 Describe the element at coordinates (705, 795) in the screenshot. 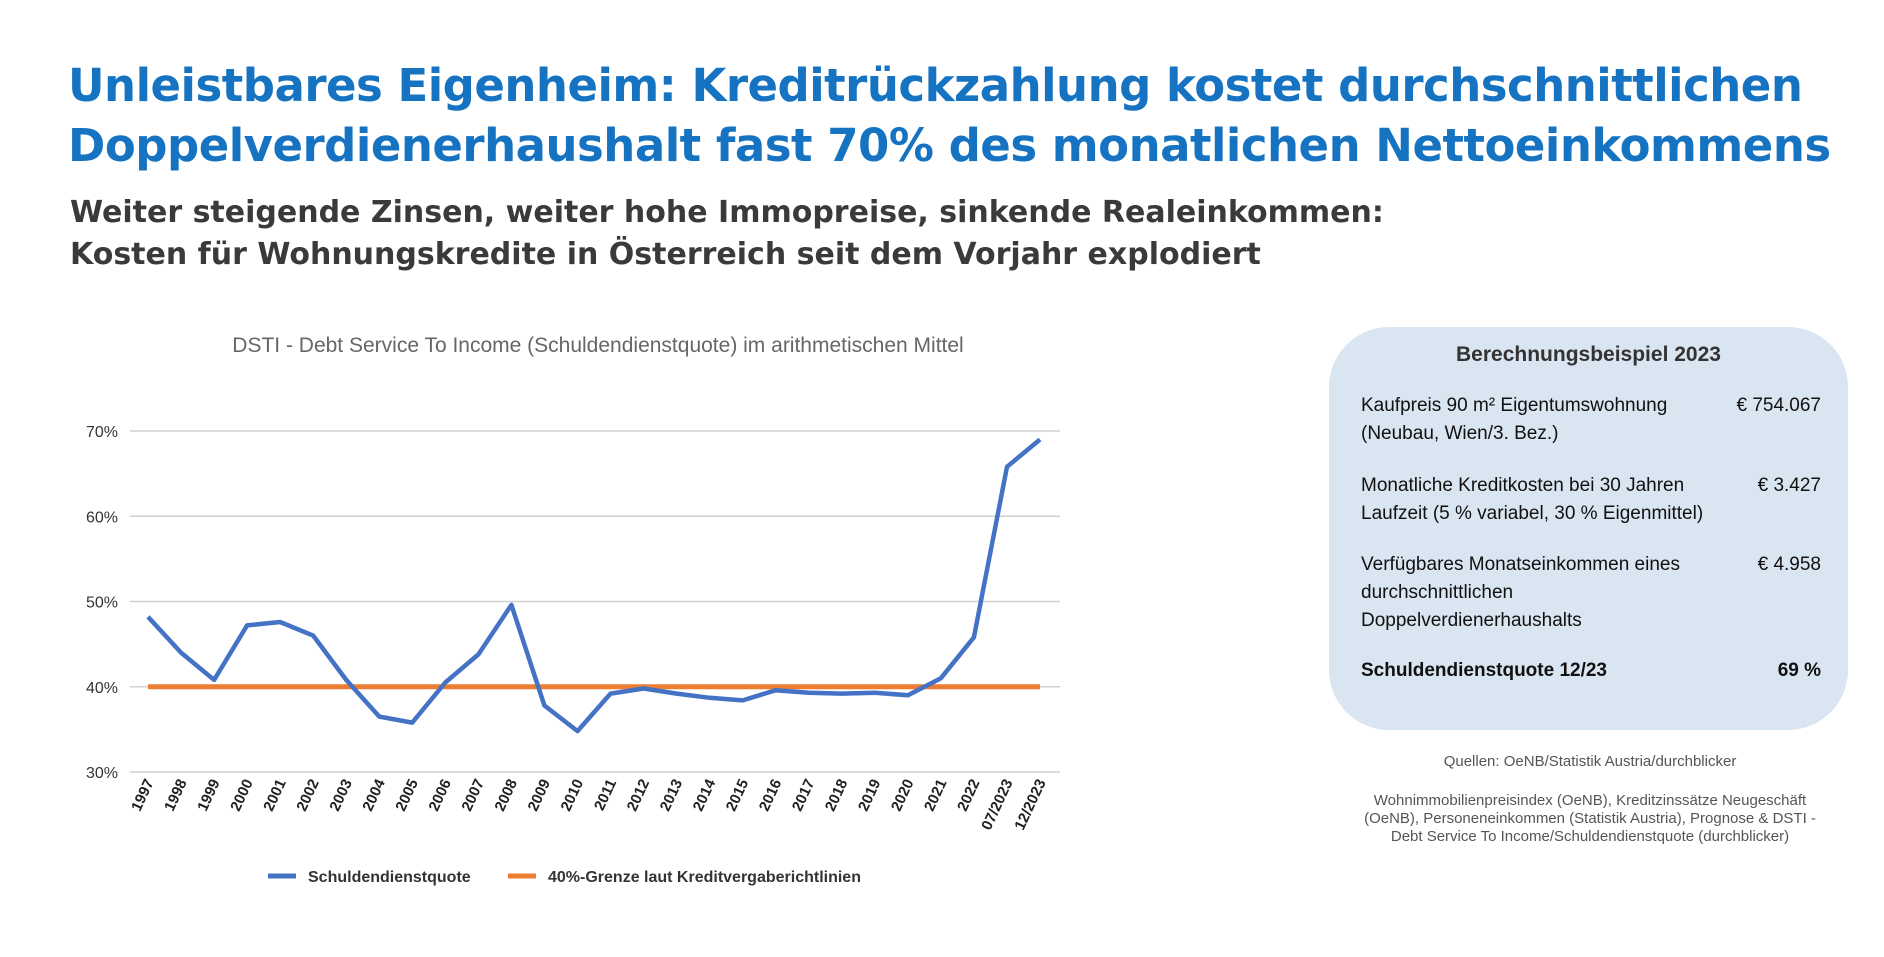

I see `x-tick-label: 2014` at that location.